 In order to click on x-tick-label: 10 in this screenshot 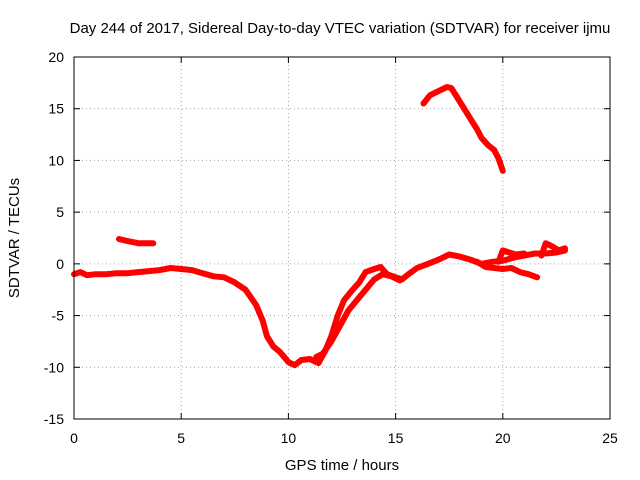, I will do `click(289, 438)`.